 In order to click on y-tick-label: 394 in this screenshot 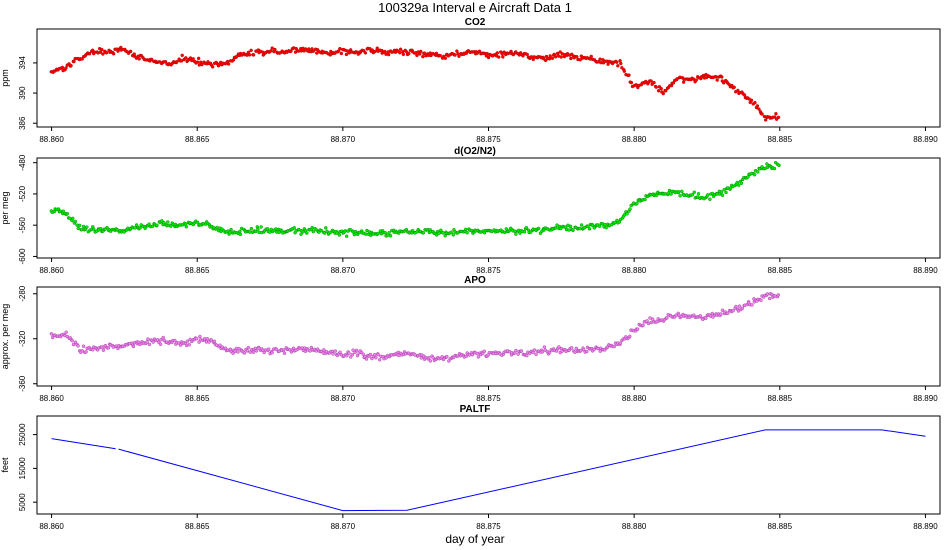, I will do `click(22, 63)`.